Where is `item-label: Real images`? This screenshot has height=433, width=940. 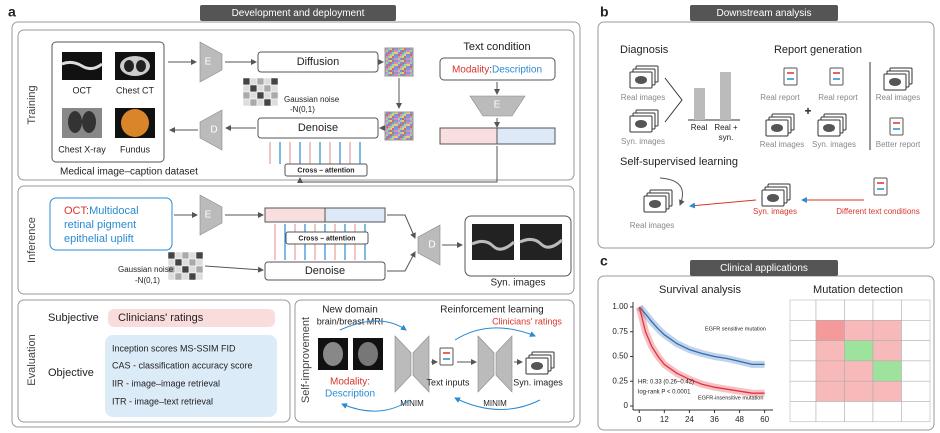 item-label: Real images is located at coordinates (652, 225).